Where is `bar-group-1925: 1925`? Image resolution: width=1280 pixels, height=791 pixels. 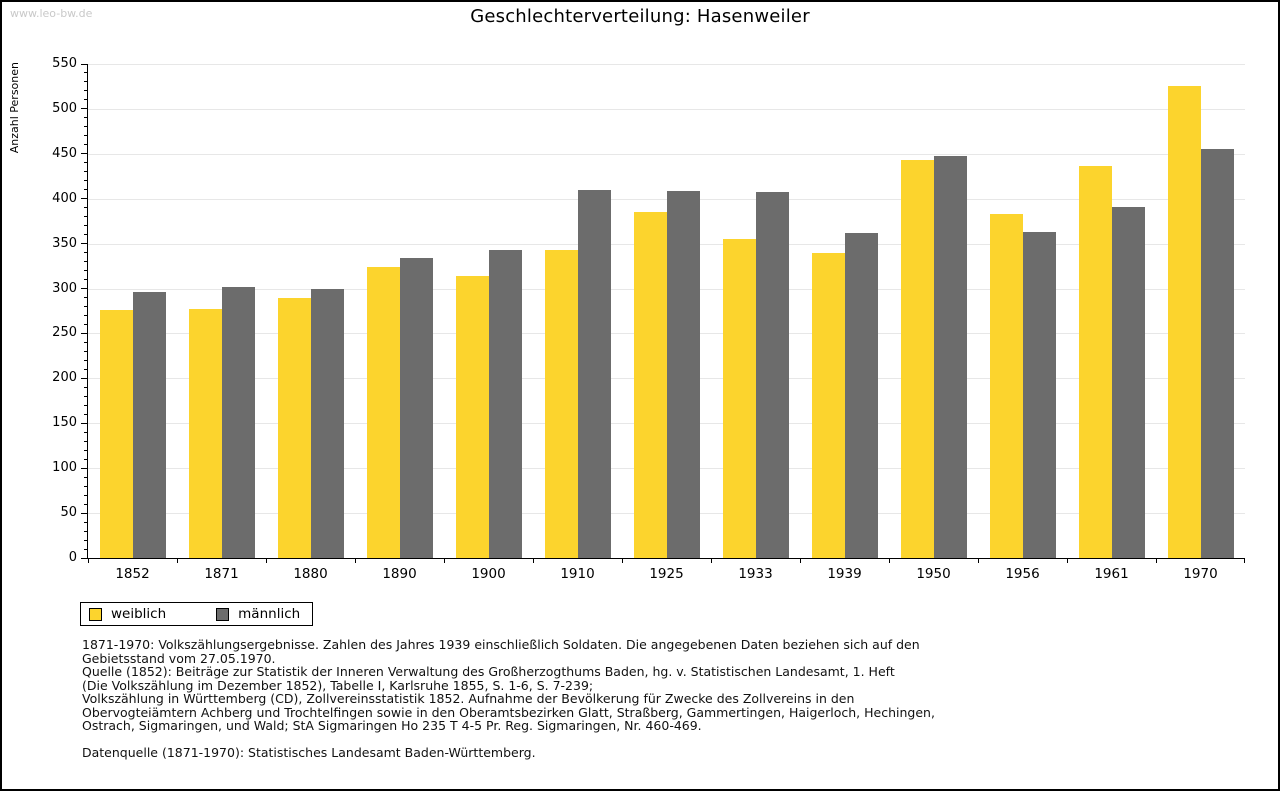 bar-group-1925: 1925 is located at coordinates (666, 323).